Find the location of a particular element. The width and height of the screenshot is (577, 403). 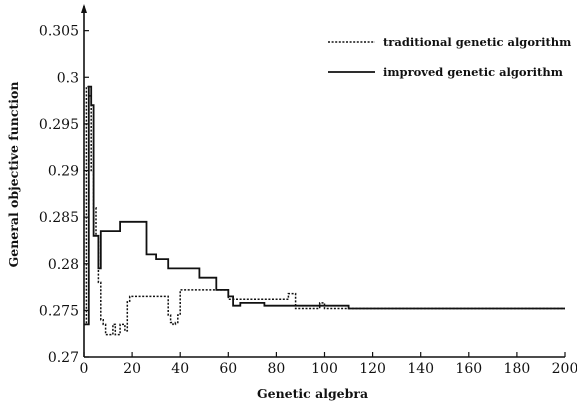

x-tick-label: 20 is located at coordinates (132, 369).